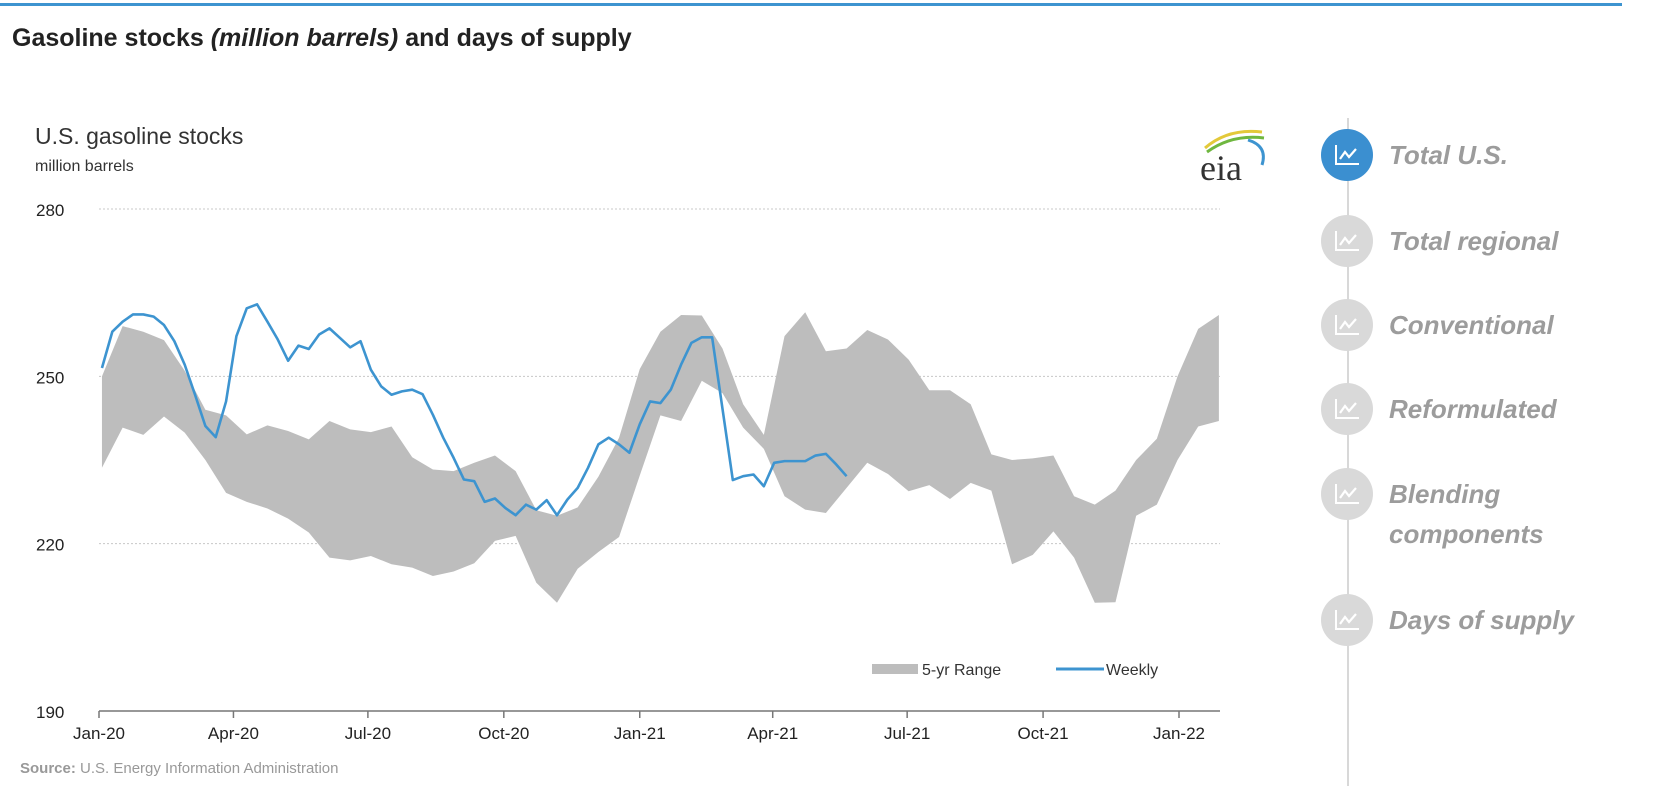 The width and height of the screenshot is (1673, 786). I want to click on x-tick-label: Oct-20, so click(503, 733).